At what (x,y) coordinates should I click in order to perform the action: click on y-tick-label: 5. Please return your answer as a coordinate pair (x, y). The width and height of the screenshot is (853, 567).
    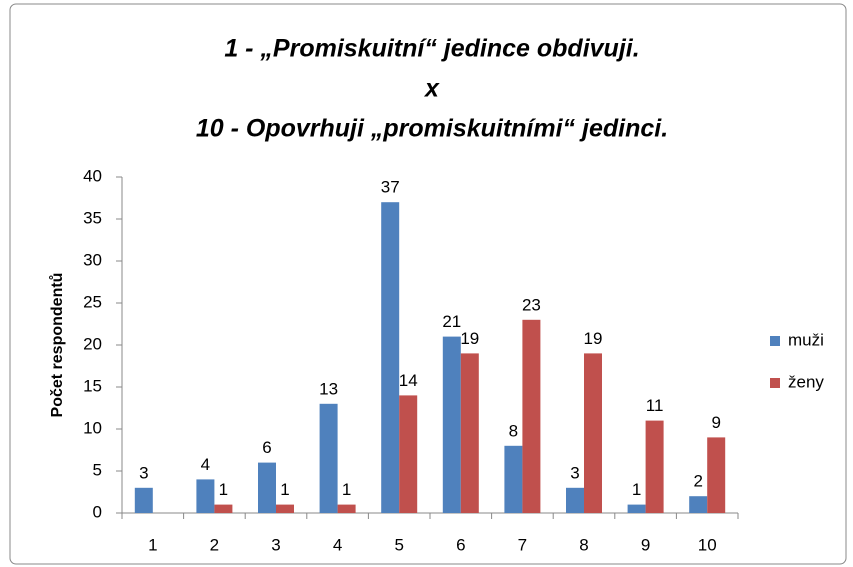
    Looking at the image, I should click on (97, 469).